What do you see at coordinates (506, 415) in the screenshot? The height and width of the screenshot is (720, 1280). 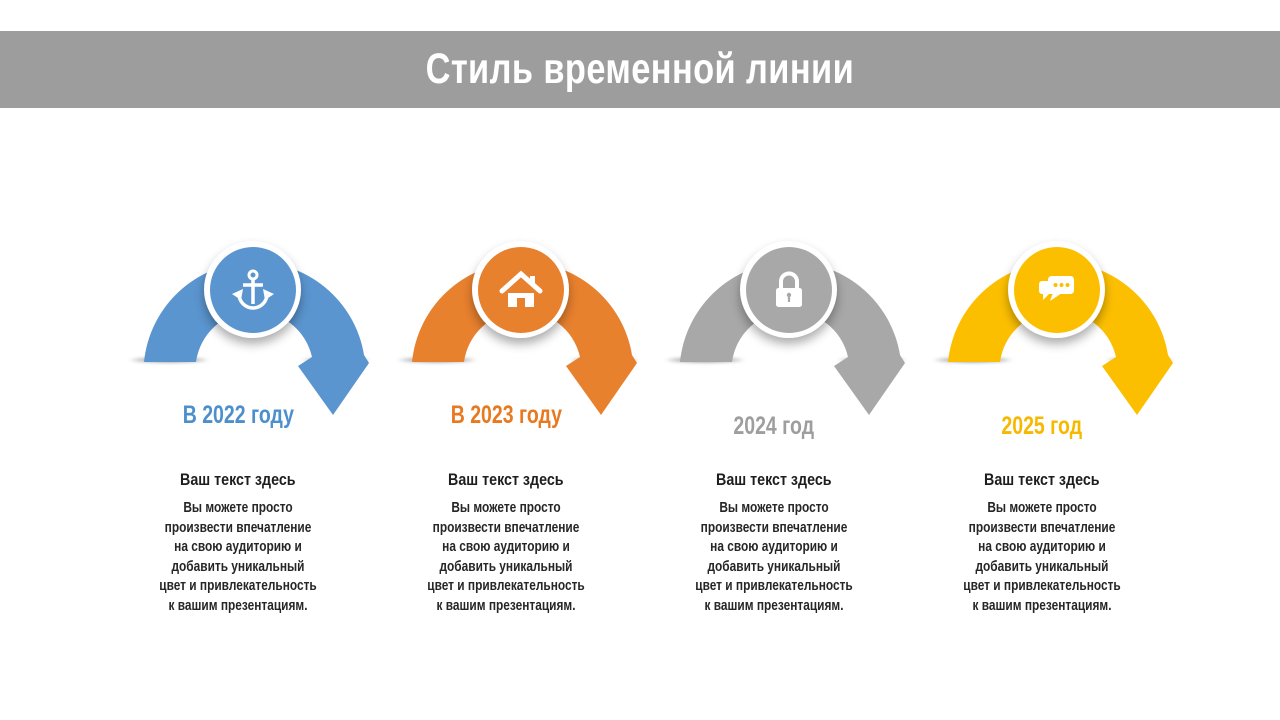 I see `year-label: В 2023 году` at bounding box center [506, 415].